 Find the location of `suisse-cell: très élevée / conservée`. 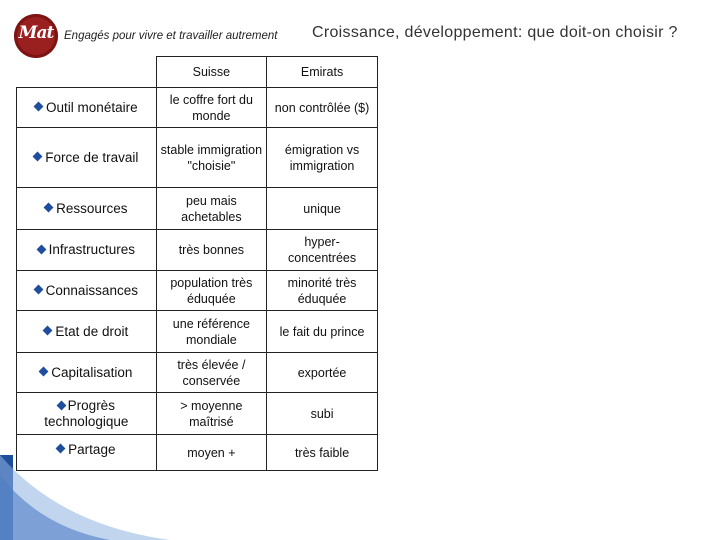

suisse-cell: très élevée / conservée is located at coordinates (211, 372).